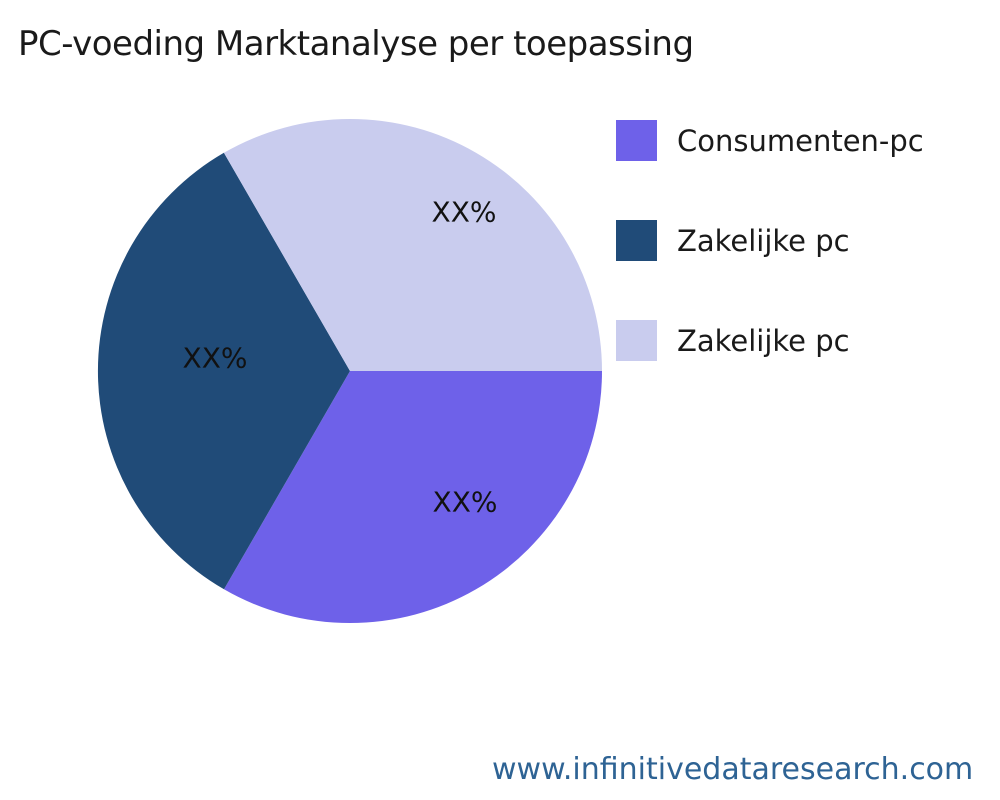 The height and width of the screenshot is (800, 1000). Describe the element at coordinates (356, 44) in the screenshot. I see `chart-title: PC-voeding Marktanalyse per toepassing` at that location.